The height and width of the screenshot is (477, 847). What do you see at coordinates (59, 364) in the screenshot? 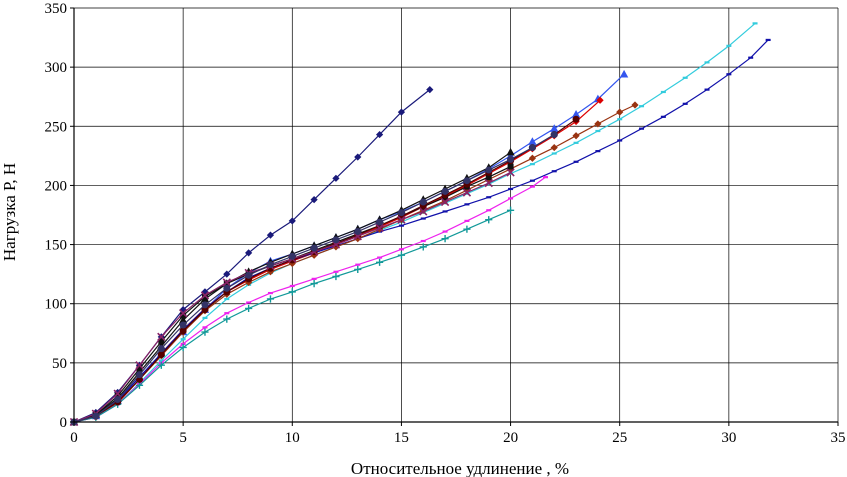
I see `y-tick-label: 50` at bounding box center [59, 364].